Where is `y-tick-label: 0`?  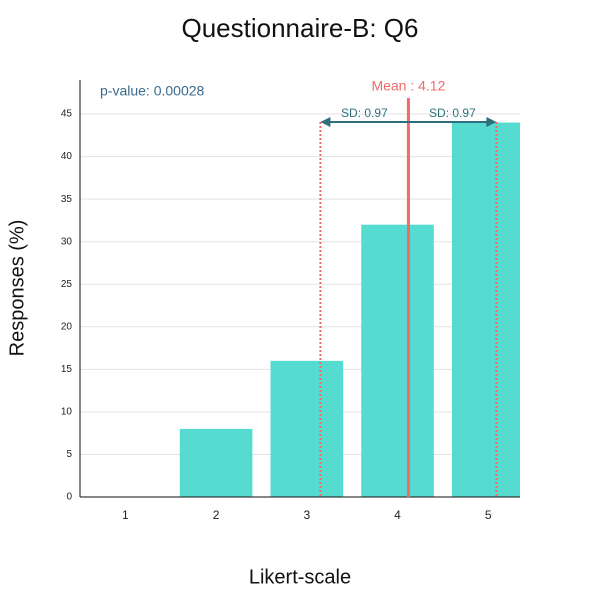
y-tick-label: 0 is located at coordinates (69, 497).